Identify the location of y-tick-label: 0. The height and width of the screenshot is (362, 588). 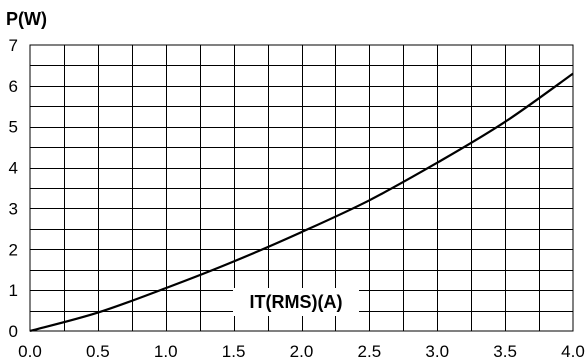
(13, 331).